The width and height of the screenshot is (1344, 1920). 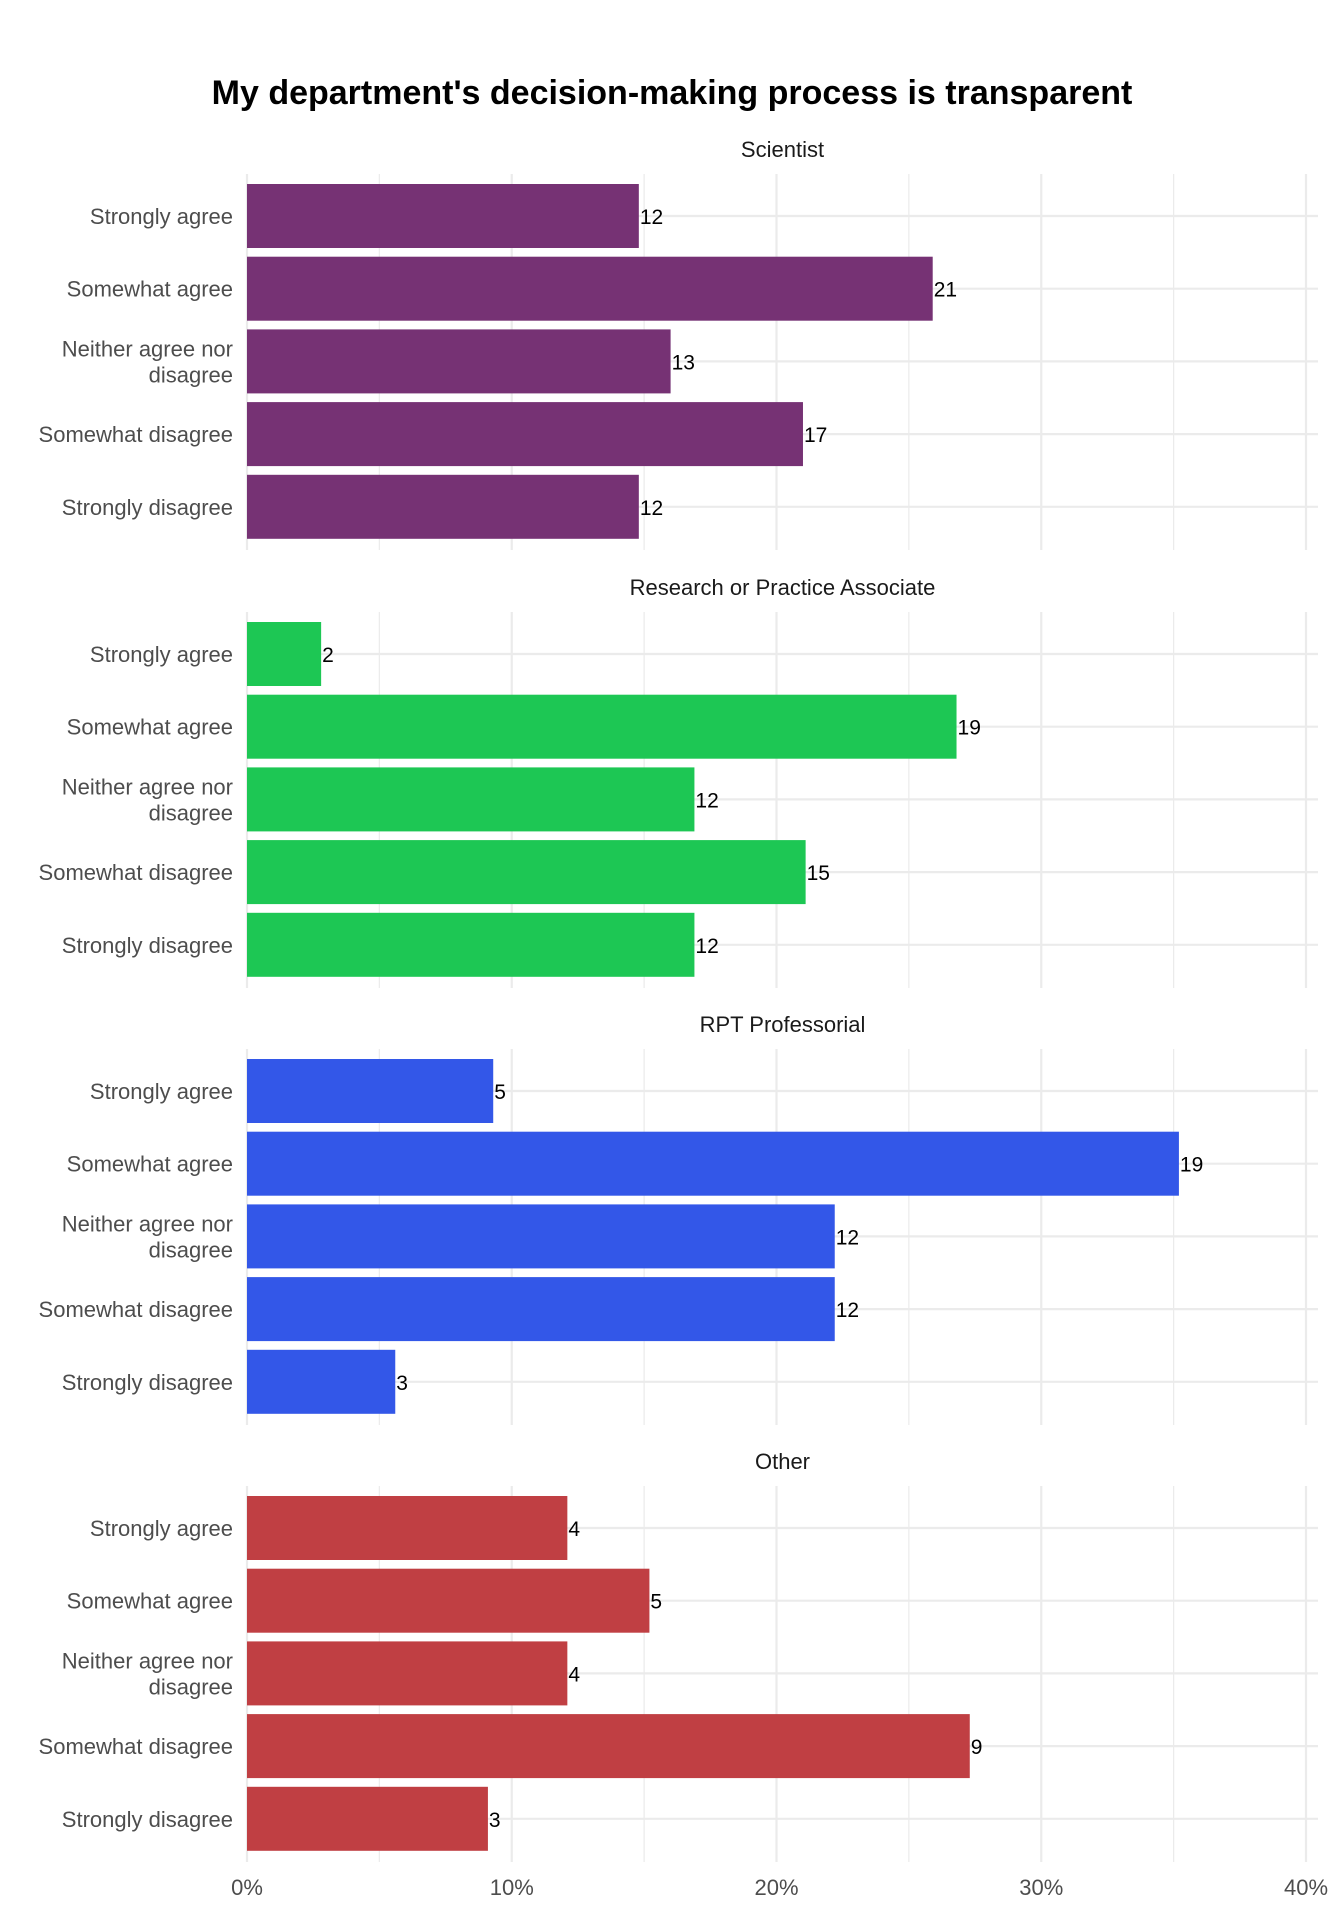 What do you see at coordinates (328, 655) in the screenshot?
I see `bar-value-label: 2` at bounding box center [328, 655].